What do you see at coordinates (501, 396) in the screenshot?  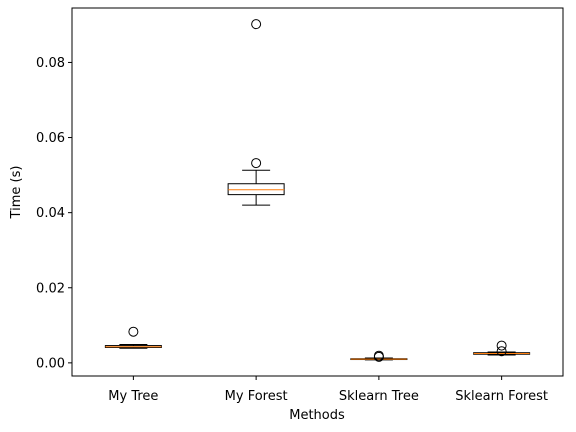 I see `x-tick-label: Sklearn Forest` at bounding box center [501, 396].